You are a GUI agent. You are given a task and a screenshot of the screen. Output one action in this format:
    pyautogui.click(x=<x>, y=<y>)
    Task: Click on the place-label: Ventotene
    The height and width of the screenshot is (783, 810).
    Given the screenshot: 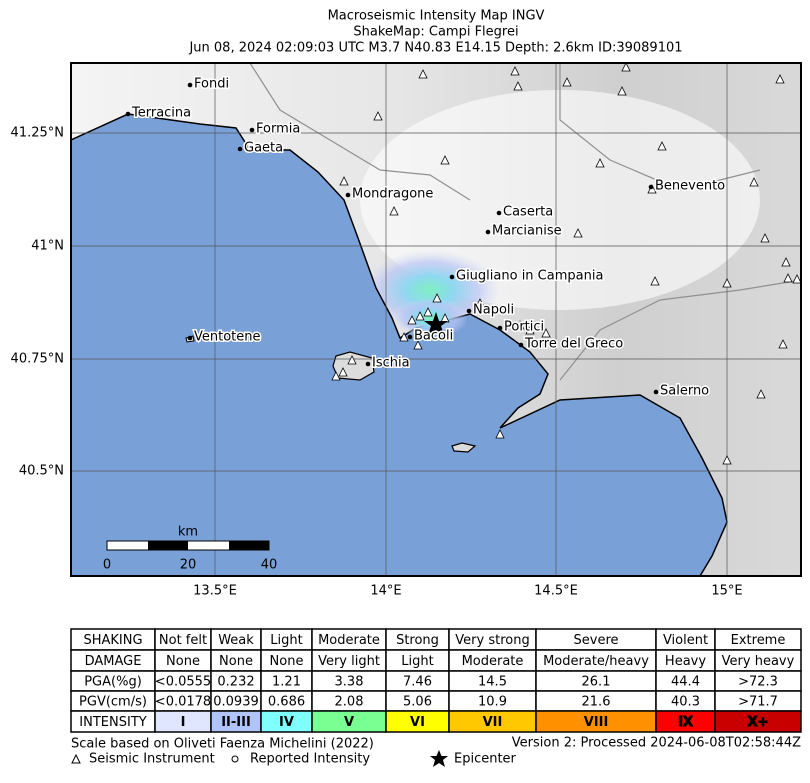 What is the action you would take?
    pyautogui.click(x=227, y=337)
    